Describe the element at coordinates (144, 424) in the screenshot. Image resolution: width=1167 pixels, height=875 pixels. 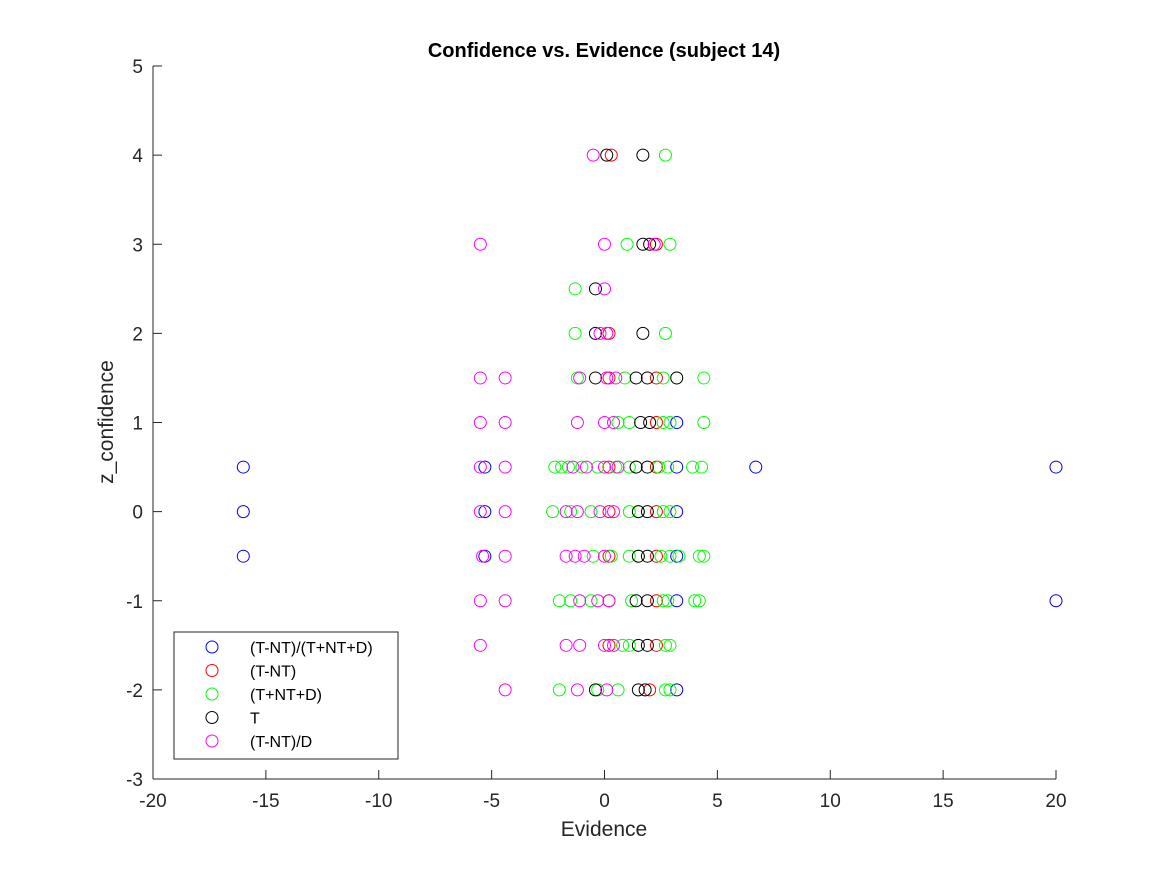
I see `y-ticks: -3 -2 -1 0 1 2 3 4 5` at that location.